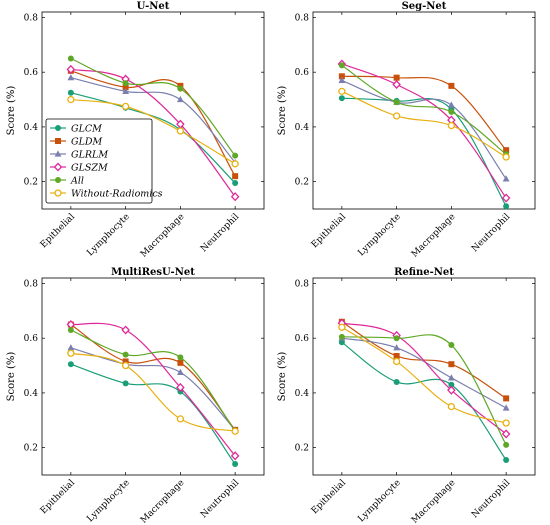 The width and height of the screenshot is (550, 525). Describe the element at coordinates (86, 129) in the screenshot. I see `legend-entry: GLCM` at that location.